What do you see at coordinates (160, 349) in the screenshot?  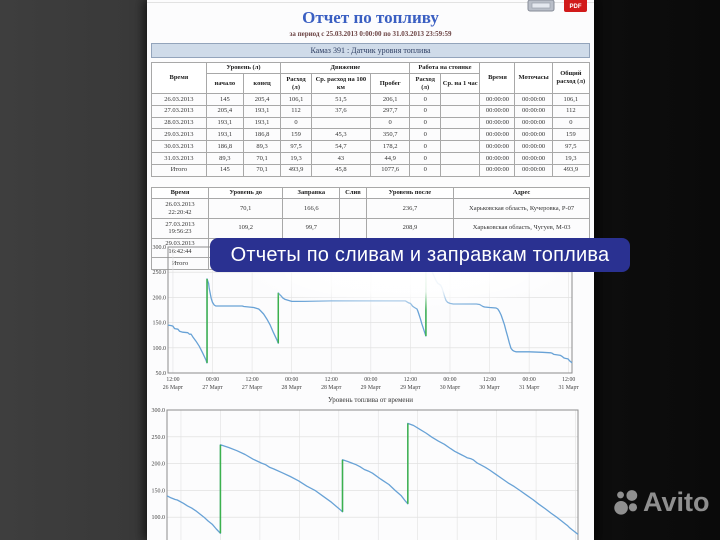 I see `y-tick-label: 100.0` at bounding box center [160, 349].